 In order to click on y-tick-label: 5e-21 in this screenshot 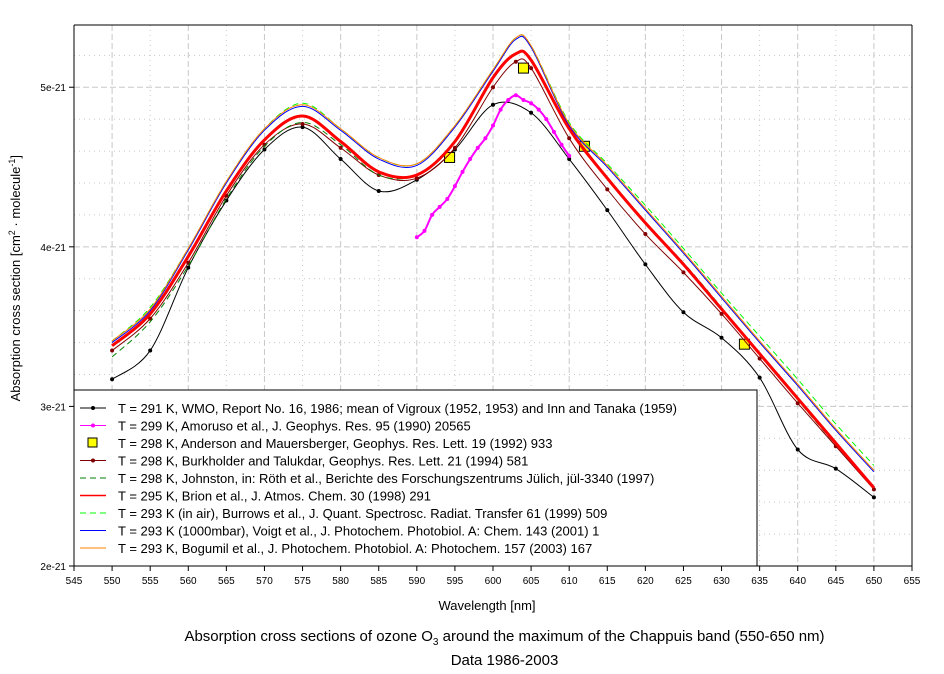, I will do `click(53, 88)`.